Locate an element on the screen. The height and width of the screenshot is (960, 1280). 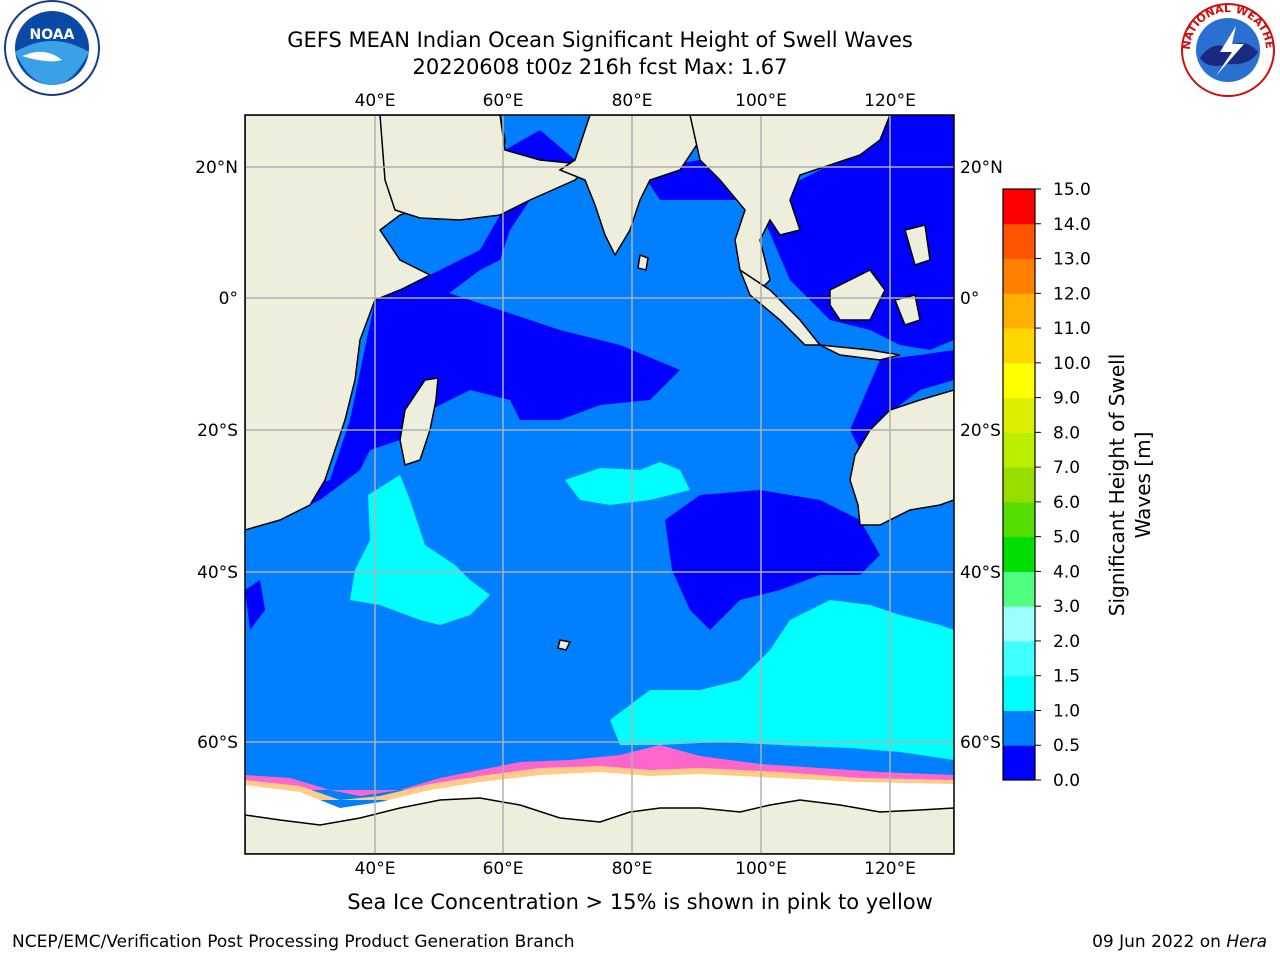
colorbar-tick-label: 10.0 is located at coordinates (1072, 364).